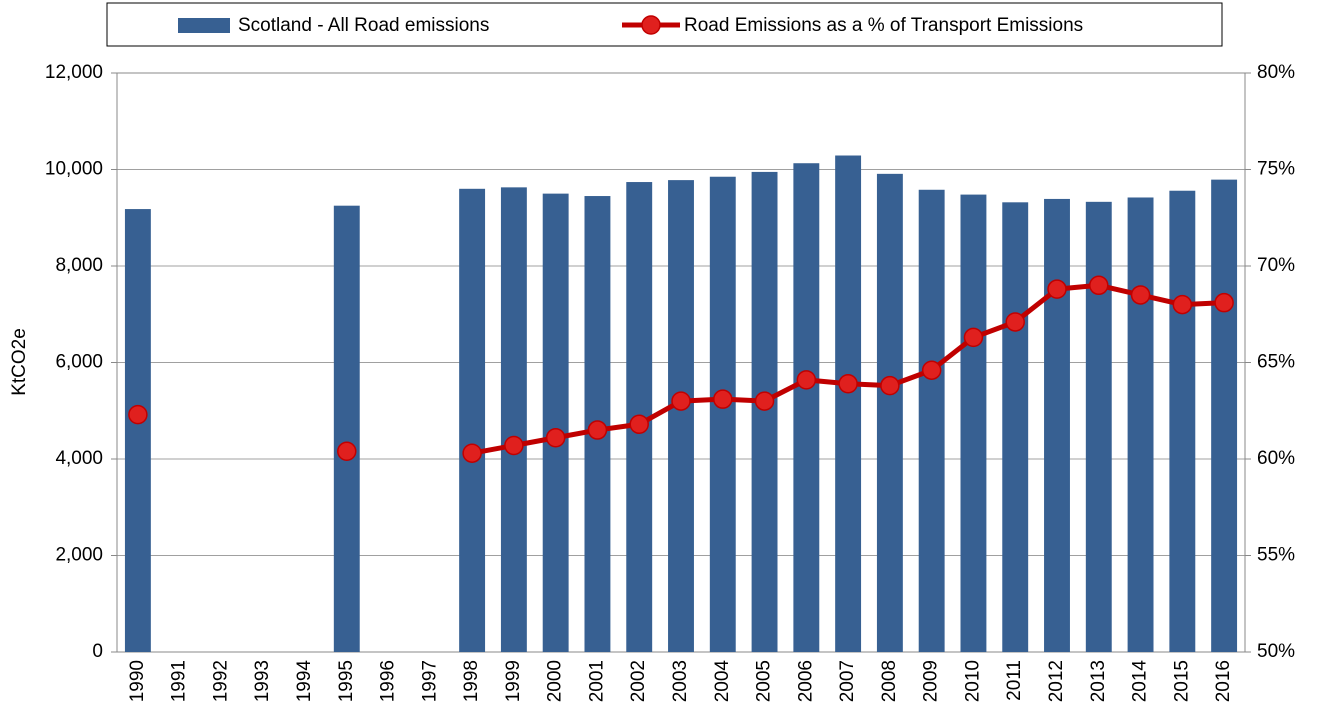 This screenshot has width=1327, height=724. What do you see at coordinates (388, 681) in the screenshot?
I see `x-tick-label: 1996` at bounding box center [388, 681].